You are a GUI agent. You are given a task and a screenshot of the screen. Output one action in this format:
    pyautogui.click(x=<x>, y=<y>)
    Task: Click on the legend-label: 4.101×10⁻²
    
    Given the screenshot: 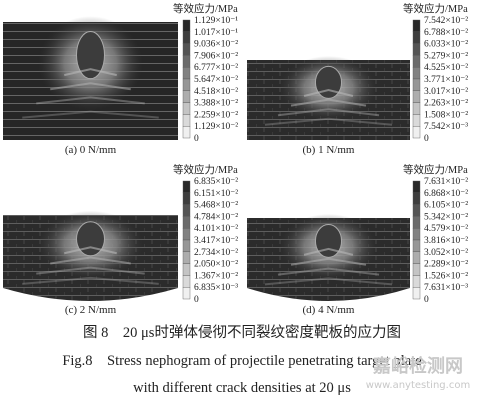 What is the action you would take?
    pyautogui.click(x=216, y=229)
    